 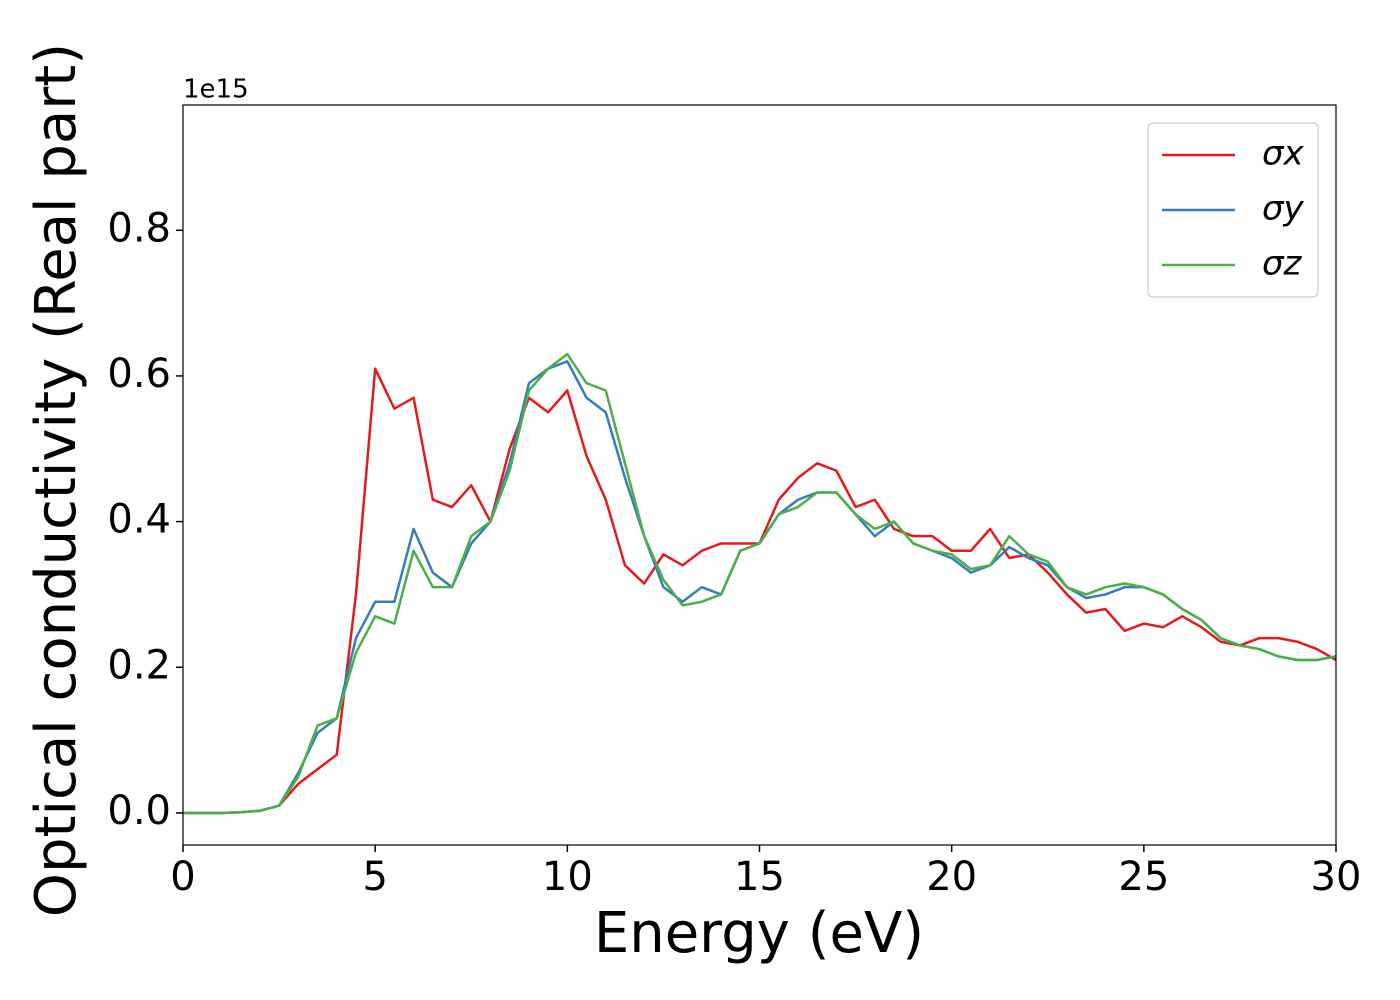 I want to click on x-tick-label: 25, so click(x=1143, y=877).